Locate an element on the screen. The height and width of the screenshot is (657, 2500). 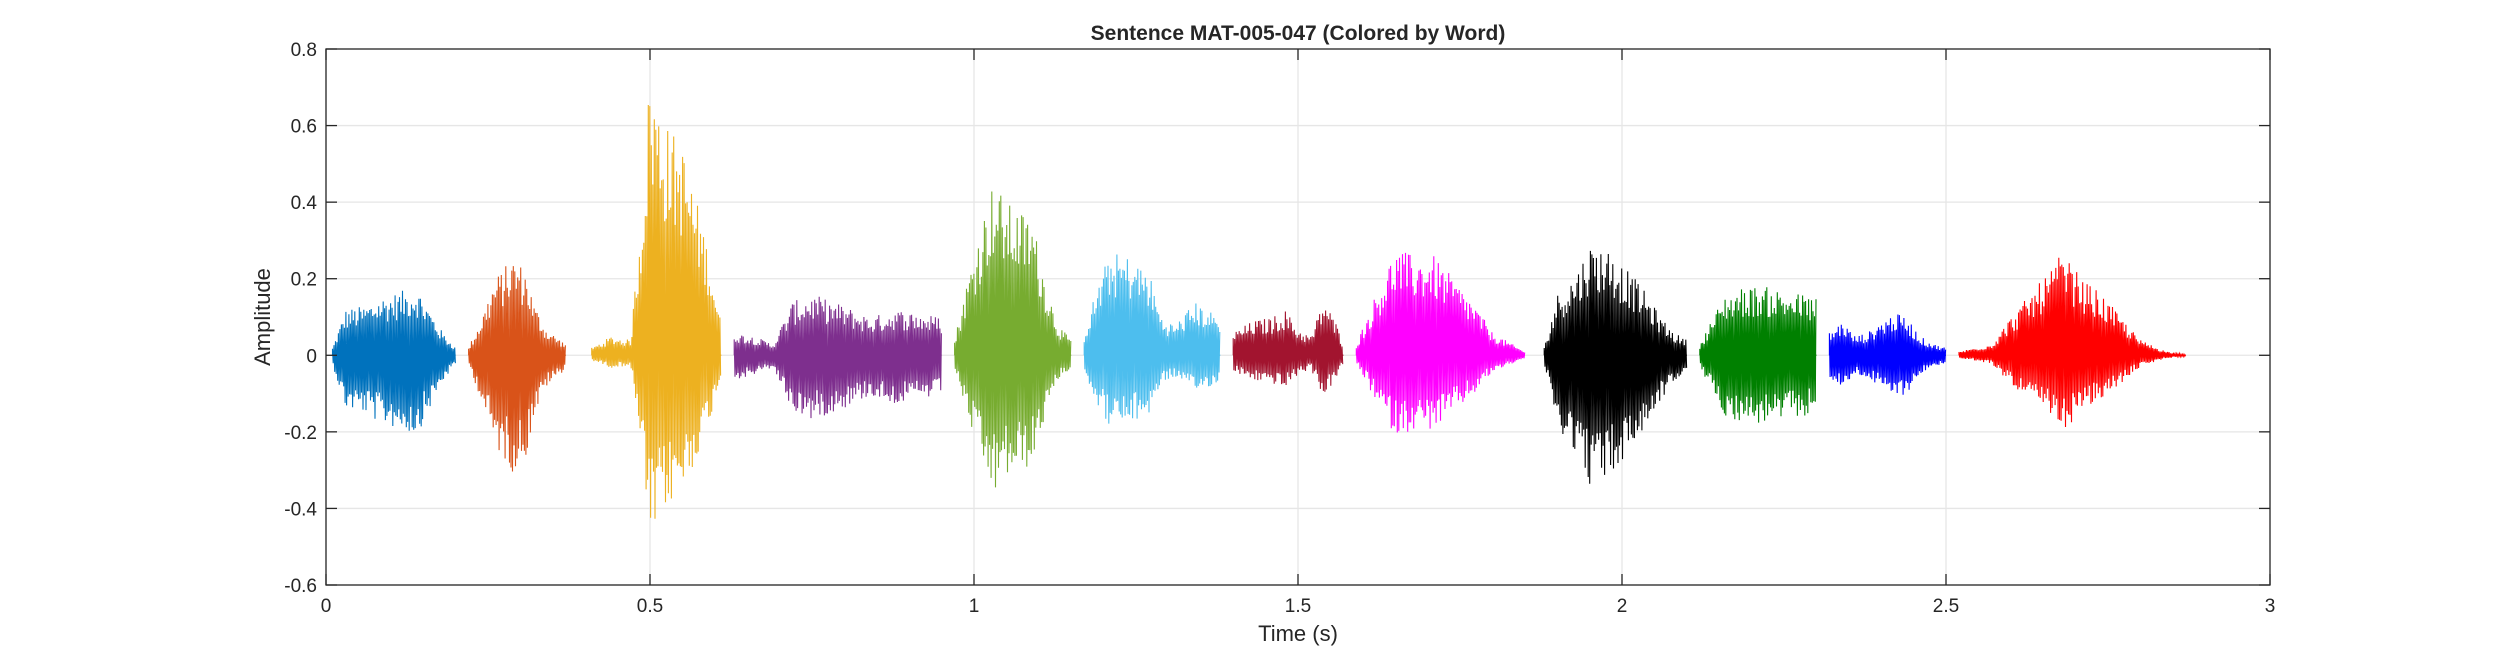
x-tick-label: 1 is located at coordinates (974, 606).